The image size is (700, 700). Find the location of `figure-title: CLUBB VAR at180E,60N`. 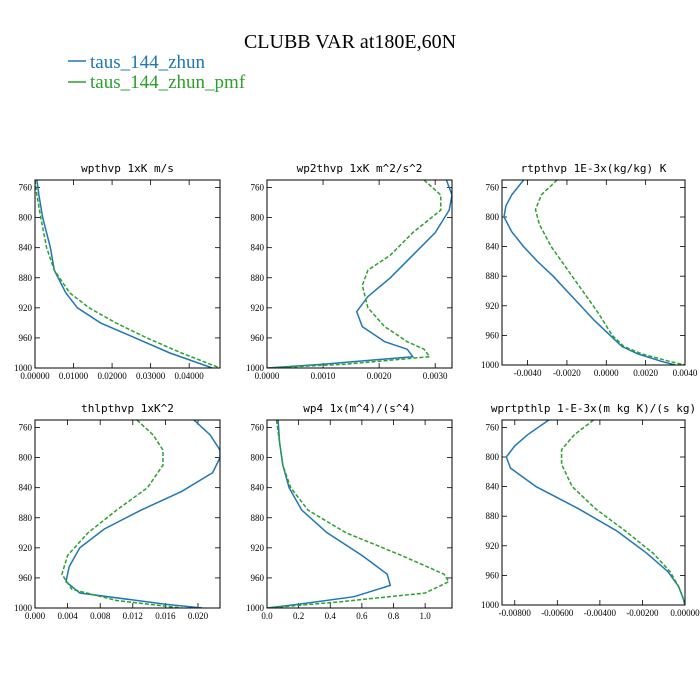

figure-title: CLUBB VAR at180E,60N is located at coordinates (350, 42).